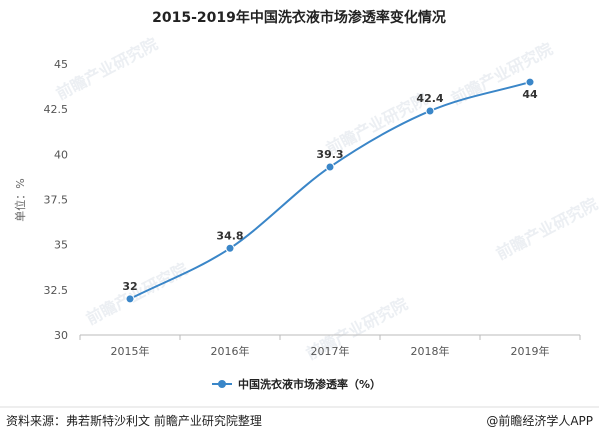 The image size is (599, 437). What do you see at coordinates (230, 351) in the screenshot?
I see `x-tick-label: 2016年` at bounding box center [230, 351].